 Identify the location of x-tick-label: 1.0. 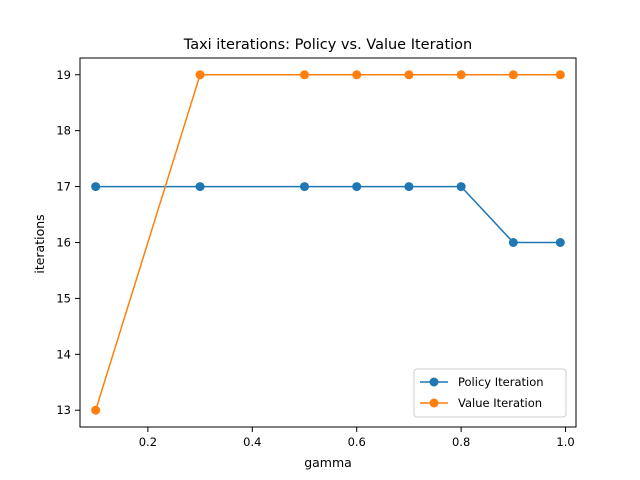
(565, 442).